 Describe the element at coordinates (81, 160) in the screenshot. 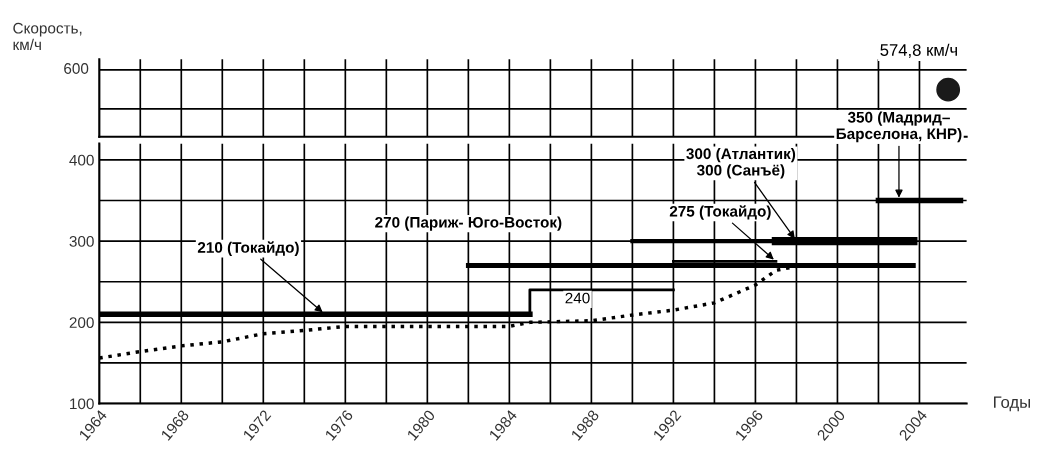

I see `y-tick-label: 400` at that location.